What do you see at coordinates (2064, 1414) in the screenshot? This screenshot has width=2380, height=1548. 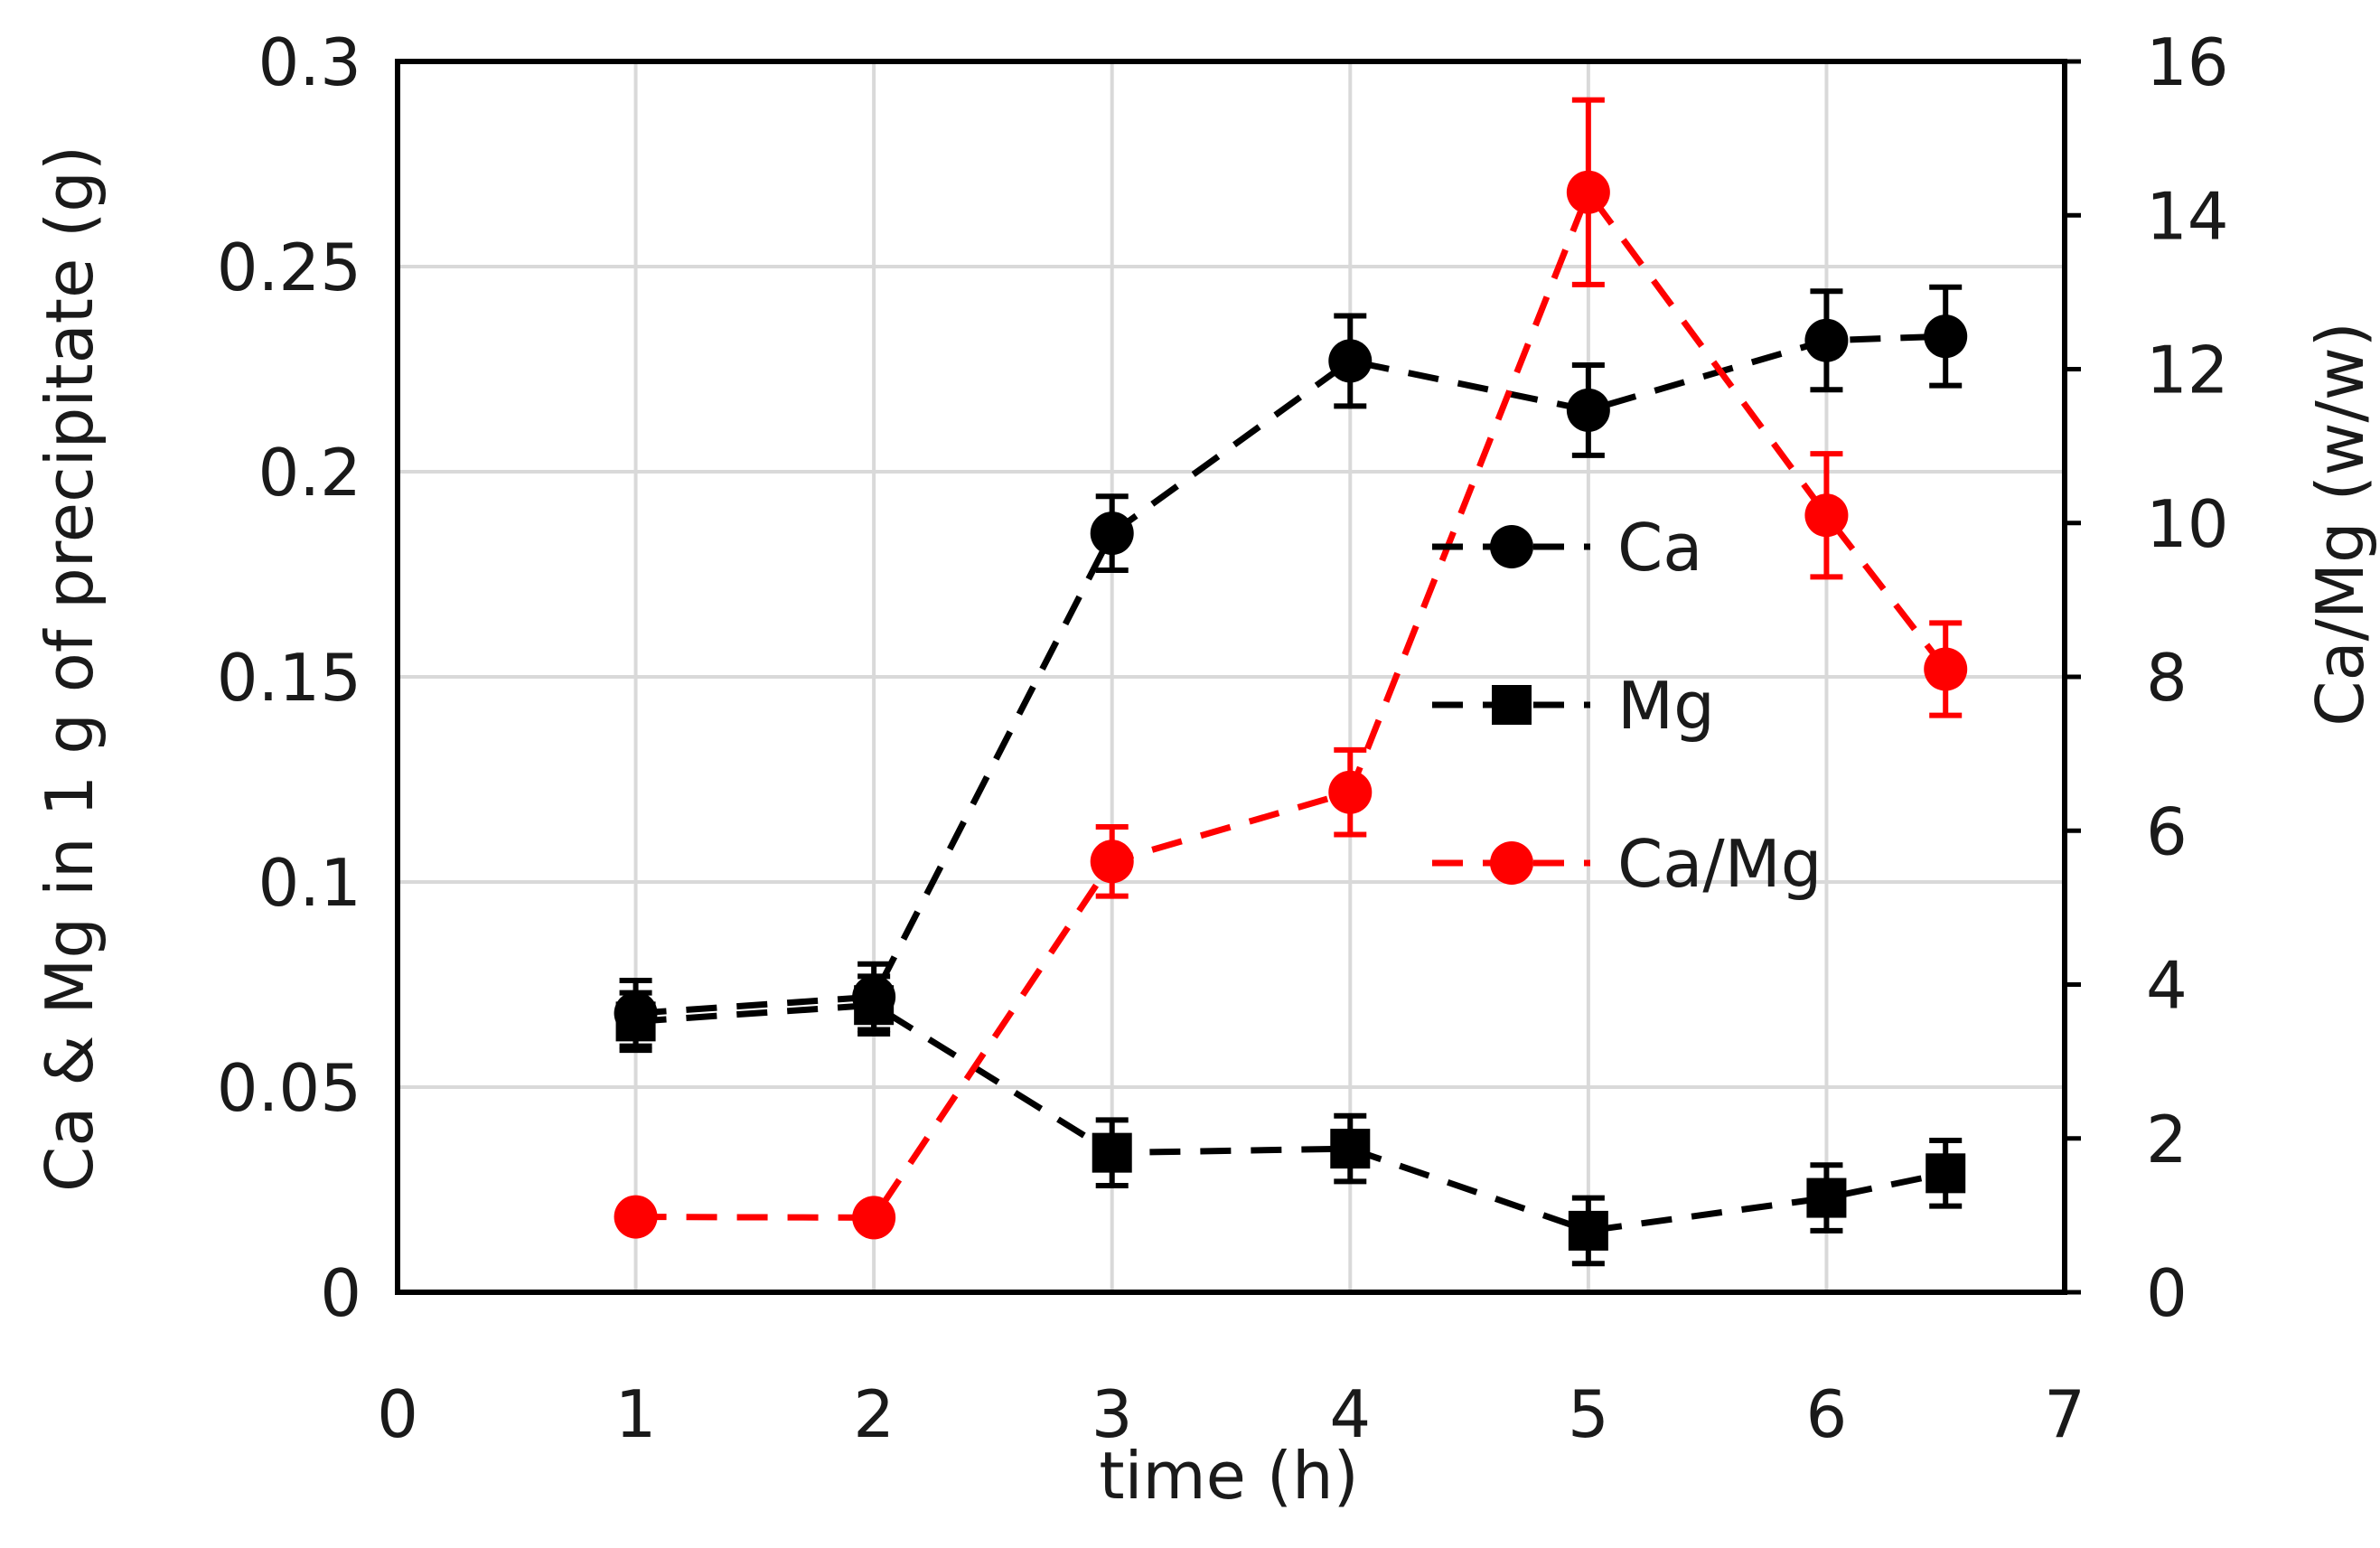 I see `x-tick-label: 7` at bounding box center [2064, 1414].